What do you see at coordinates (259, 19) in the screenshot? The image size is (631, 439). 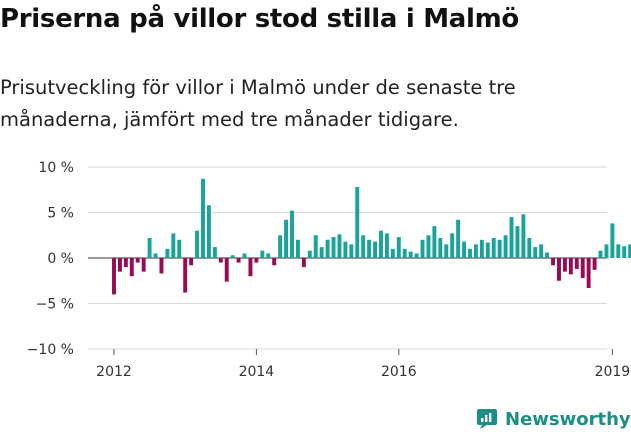 I see `page-title: Priserna på villor stod stilla i Malmö` at bounding box center [259, 19].